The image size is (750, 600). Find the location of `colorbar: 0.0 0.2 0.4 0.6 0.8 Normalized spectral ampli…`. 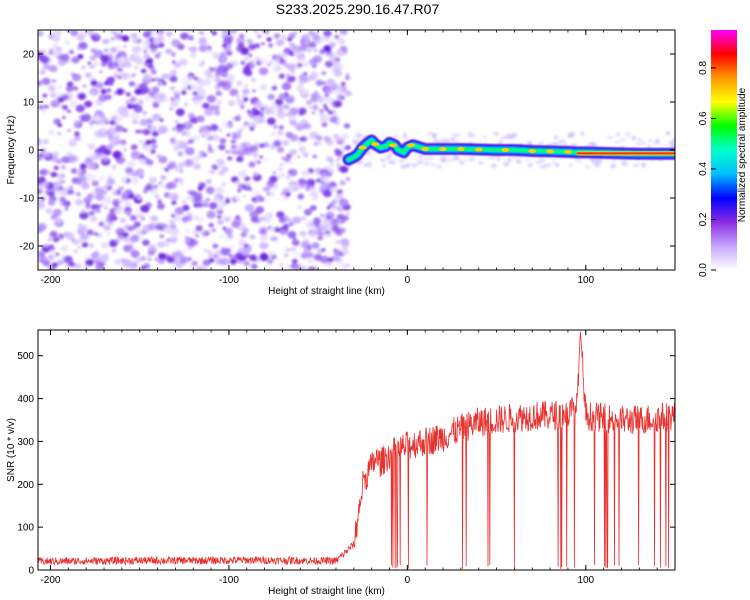

colorbar: 0.0 0.2 0.4 0.6 0.8 Normalized spectral ampli… is located at coordinates (723, 153).